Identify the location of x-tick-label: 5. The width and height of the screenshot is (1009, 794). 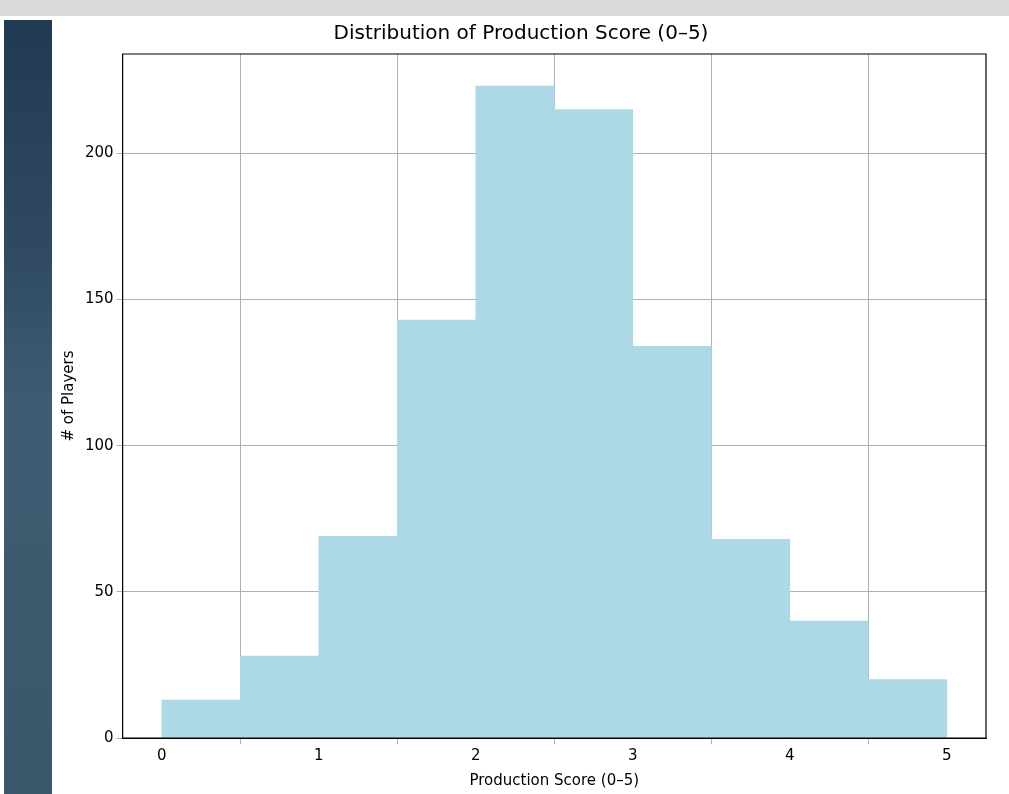
(946, 754).